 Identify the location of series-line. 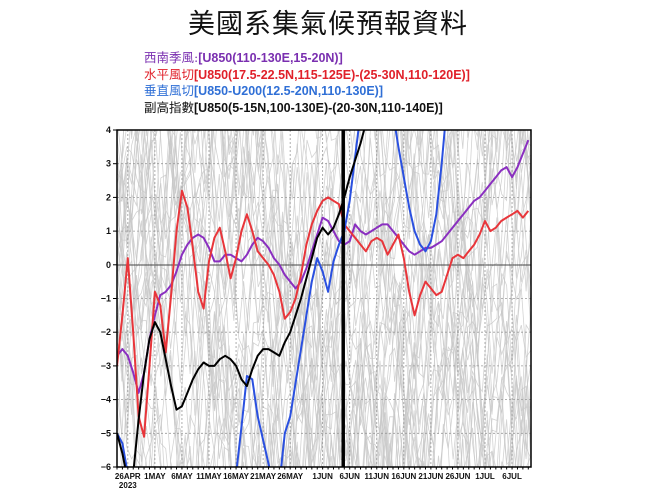
(122, 449).